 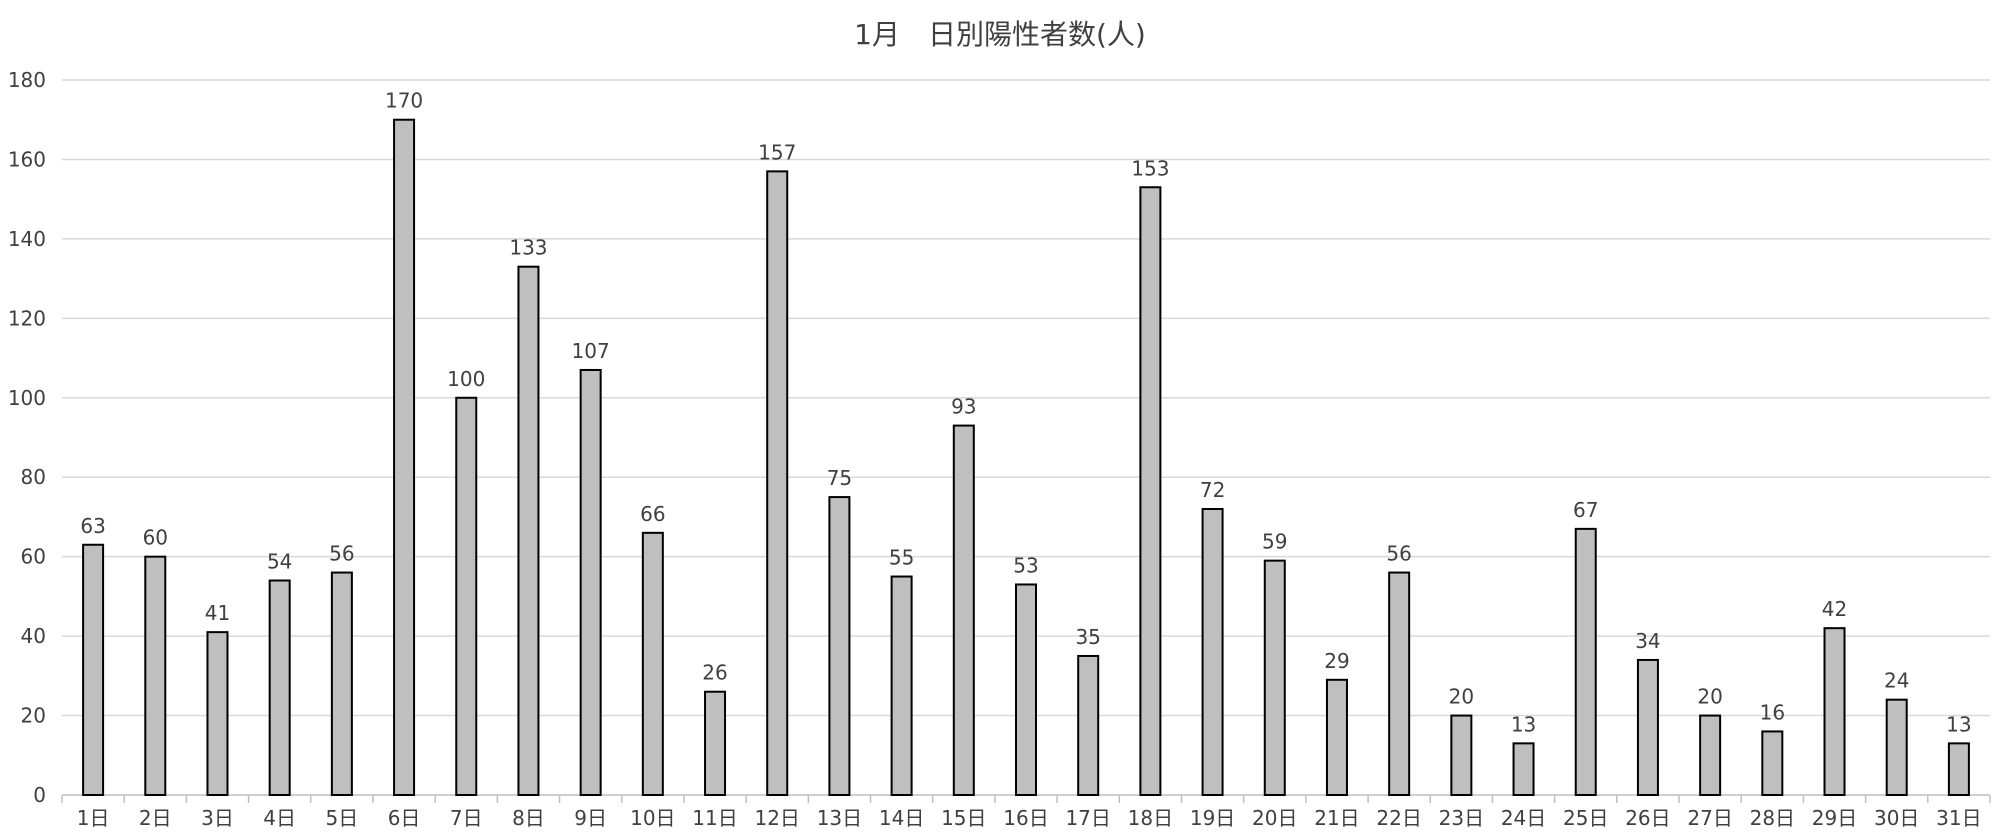 What do you see at coordinates (1896, 681) in the screenshot?
I see `data-label: 24` at bounding box center [1896, 681].